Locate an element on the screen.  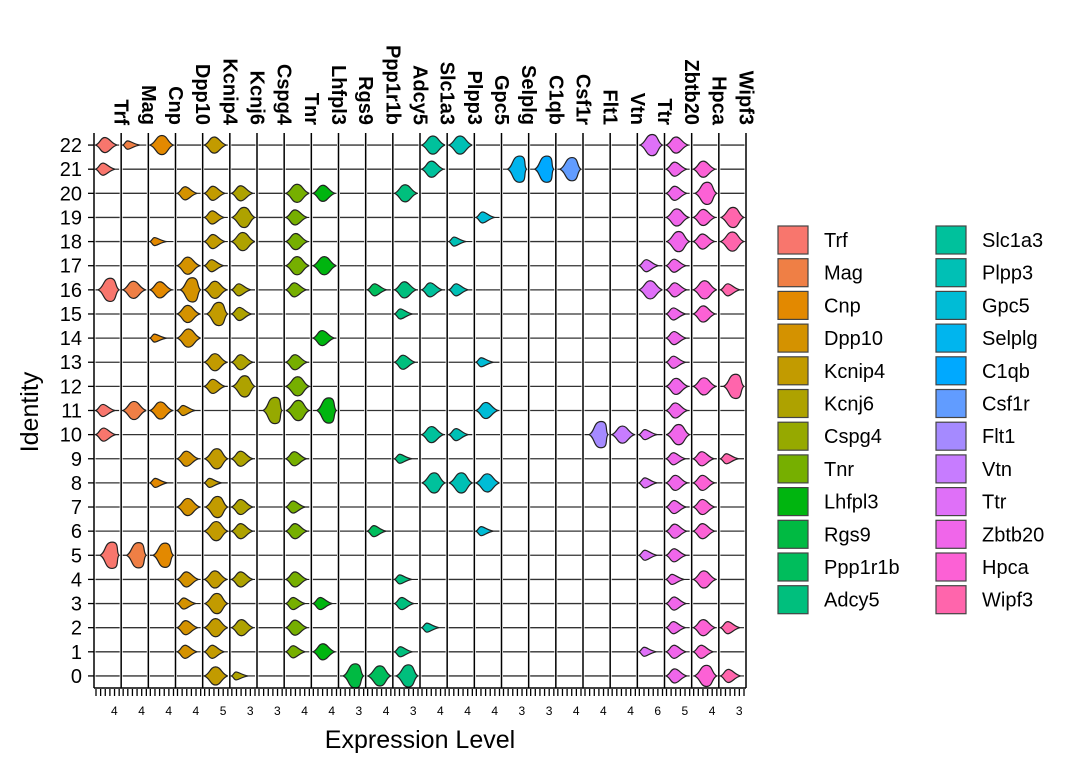
gene-label-Mag: Mag is located at coordinates (148, 105).